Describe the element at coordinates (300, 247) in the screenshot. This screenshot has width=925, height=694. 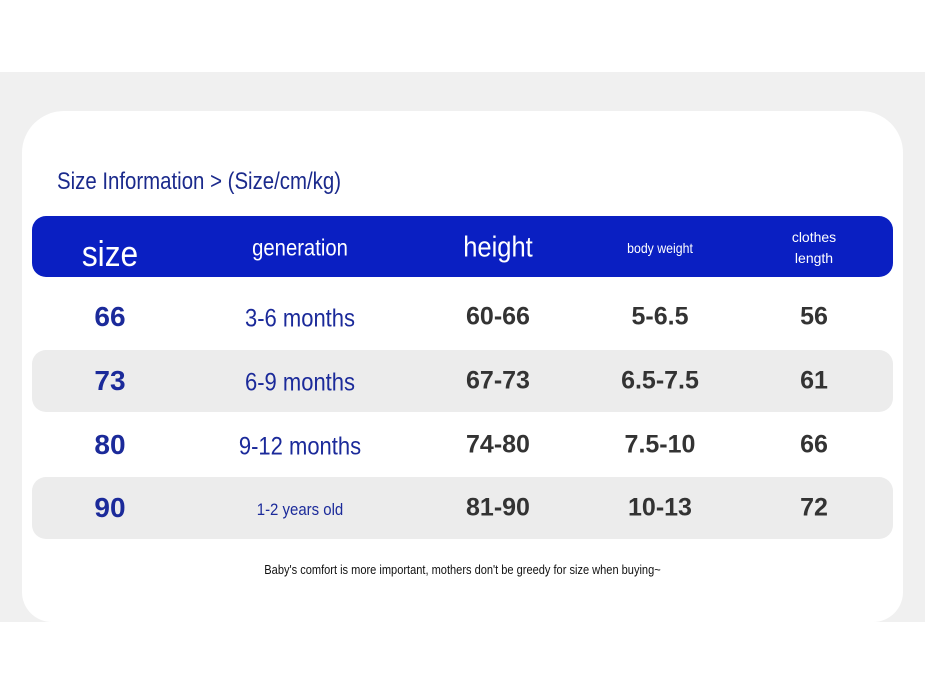
I see `header-cell: generation` at that location.